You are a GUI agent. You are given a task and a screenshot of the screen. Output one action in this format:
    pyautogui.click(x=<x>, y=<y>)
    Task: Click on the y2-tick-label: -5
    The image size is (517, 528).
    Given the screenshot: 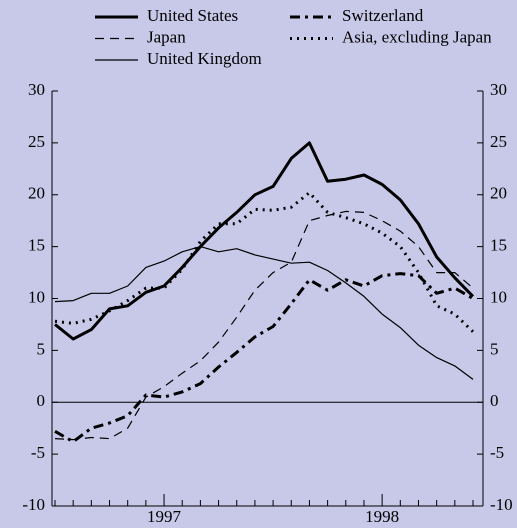 What is the action you would take?
    pyautogui.click(x=497, y=452)
    